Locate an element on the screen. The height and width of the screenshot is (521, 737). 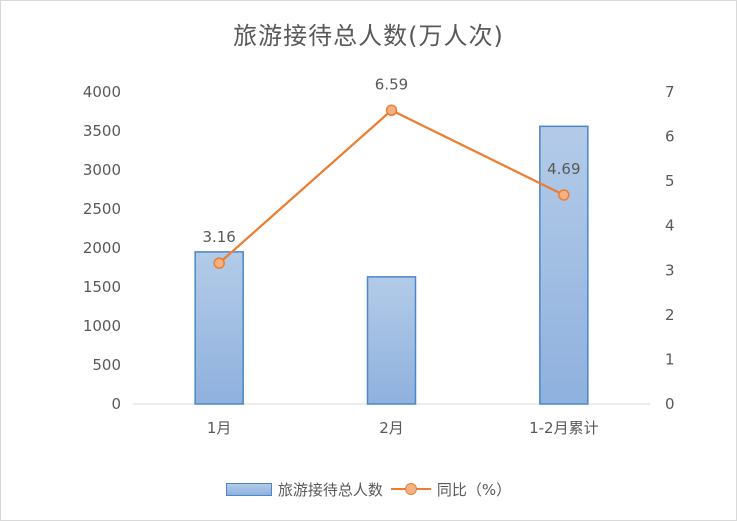
data-label: 3.16 is located at coordinates (218, 237).